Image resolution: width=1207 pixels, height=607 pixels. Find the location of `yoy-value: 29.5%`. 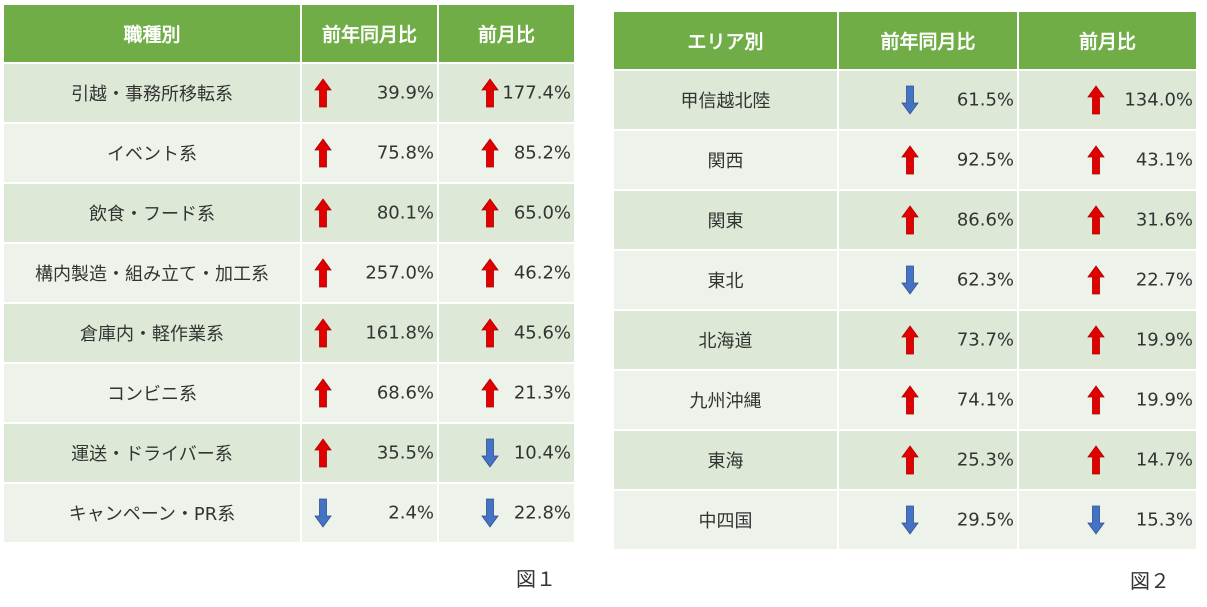

yoy-value: 29.5% is located at coordinates (985, 520).